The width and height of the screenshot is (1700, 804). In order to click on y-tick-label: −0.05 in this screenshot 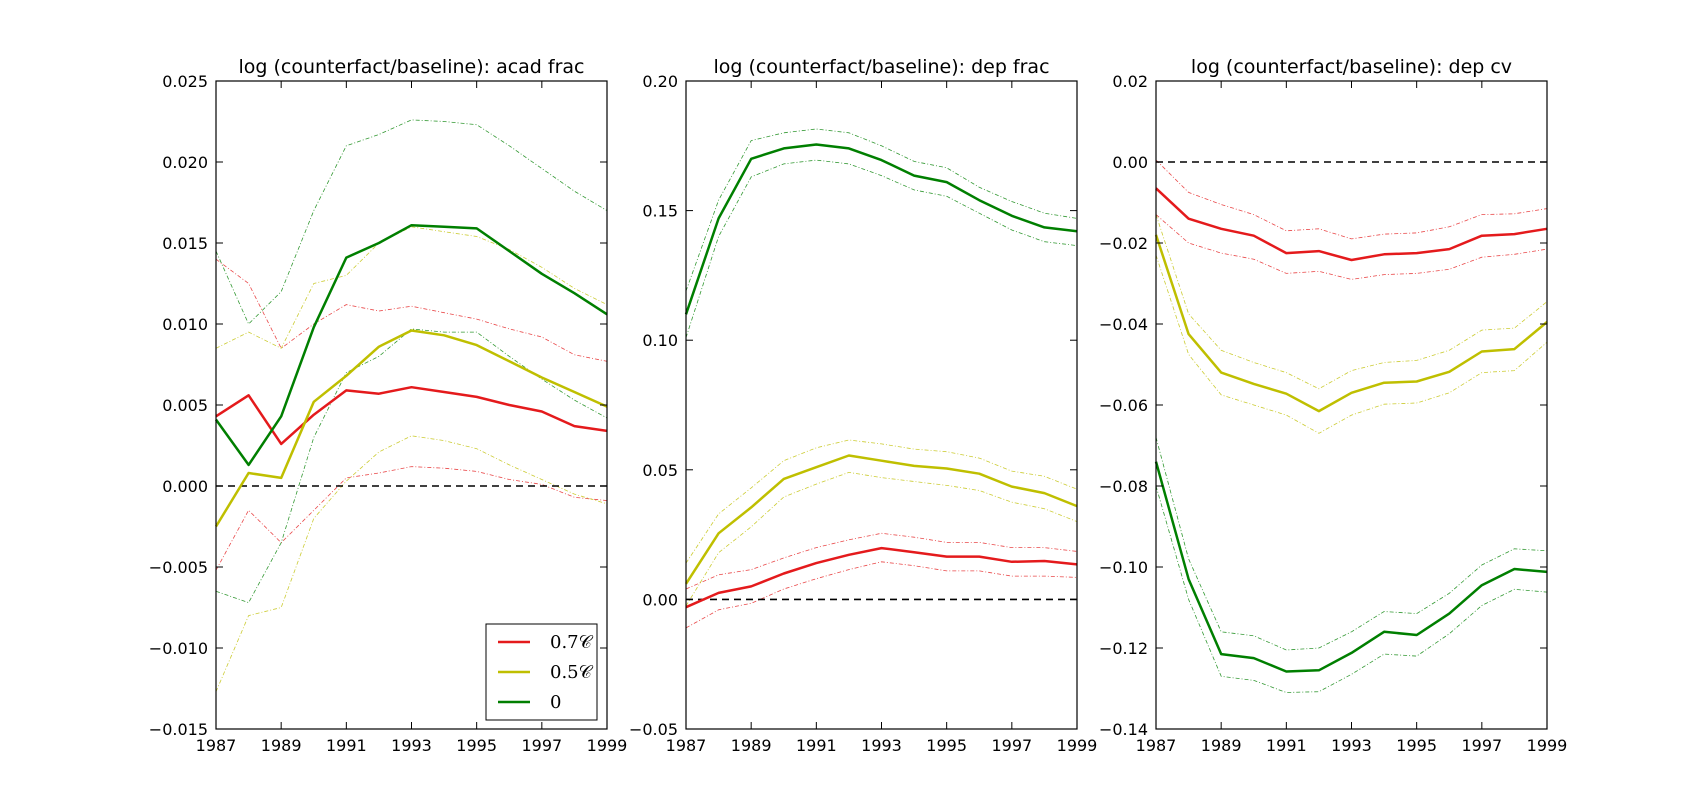, I will do `click(653, 729)`.